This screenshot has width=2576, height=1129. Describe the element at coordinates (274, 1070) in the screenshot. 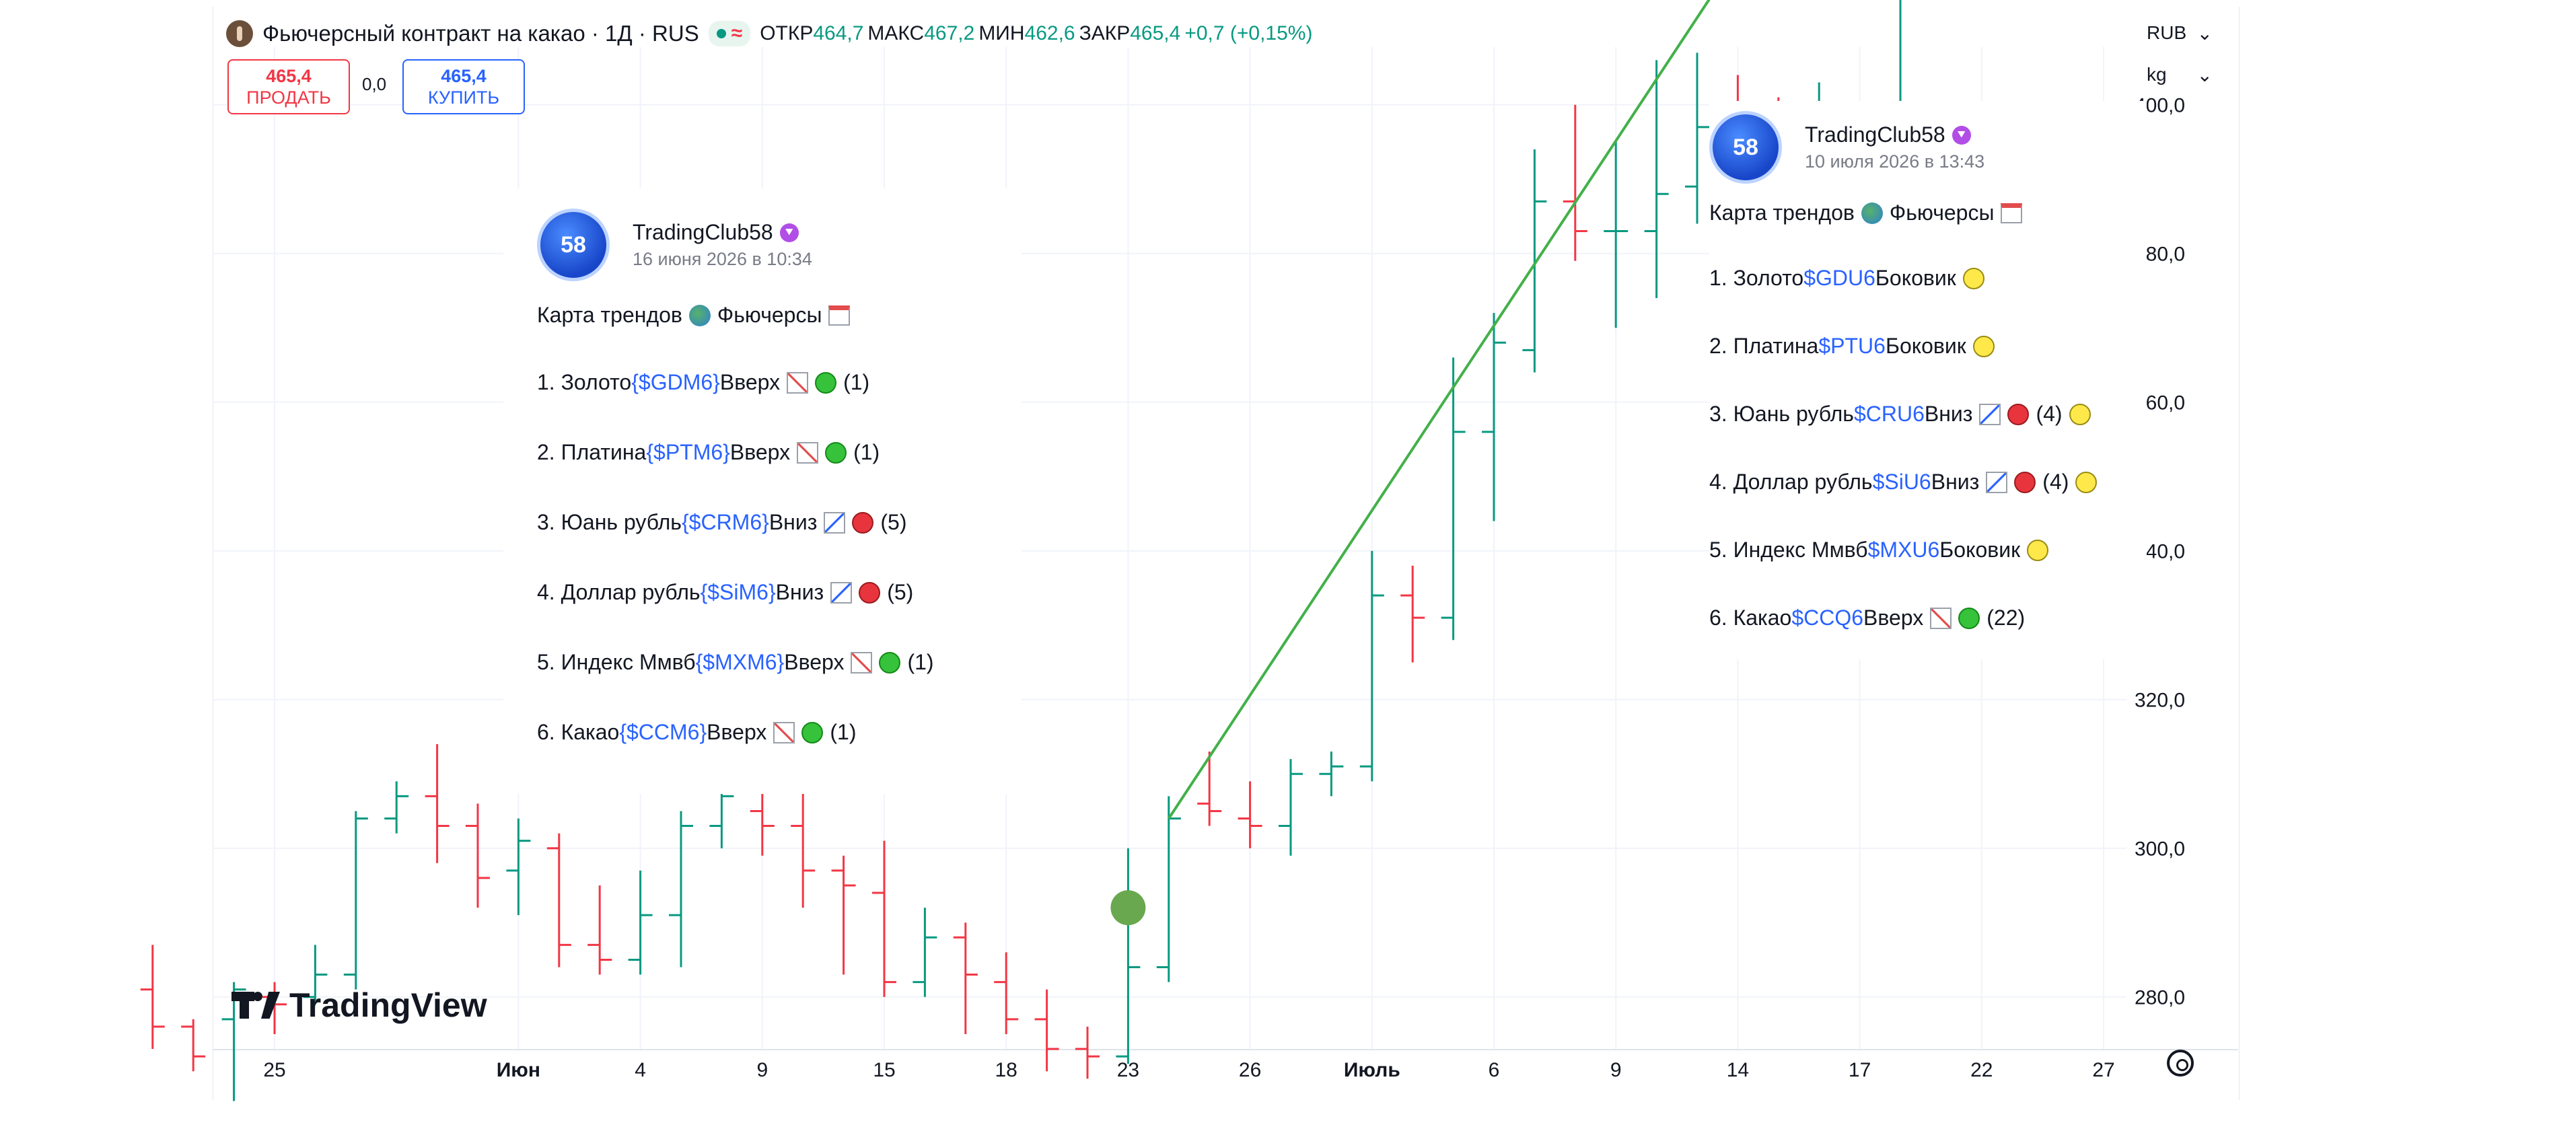

I see `x-tick-label: 25` at that location.